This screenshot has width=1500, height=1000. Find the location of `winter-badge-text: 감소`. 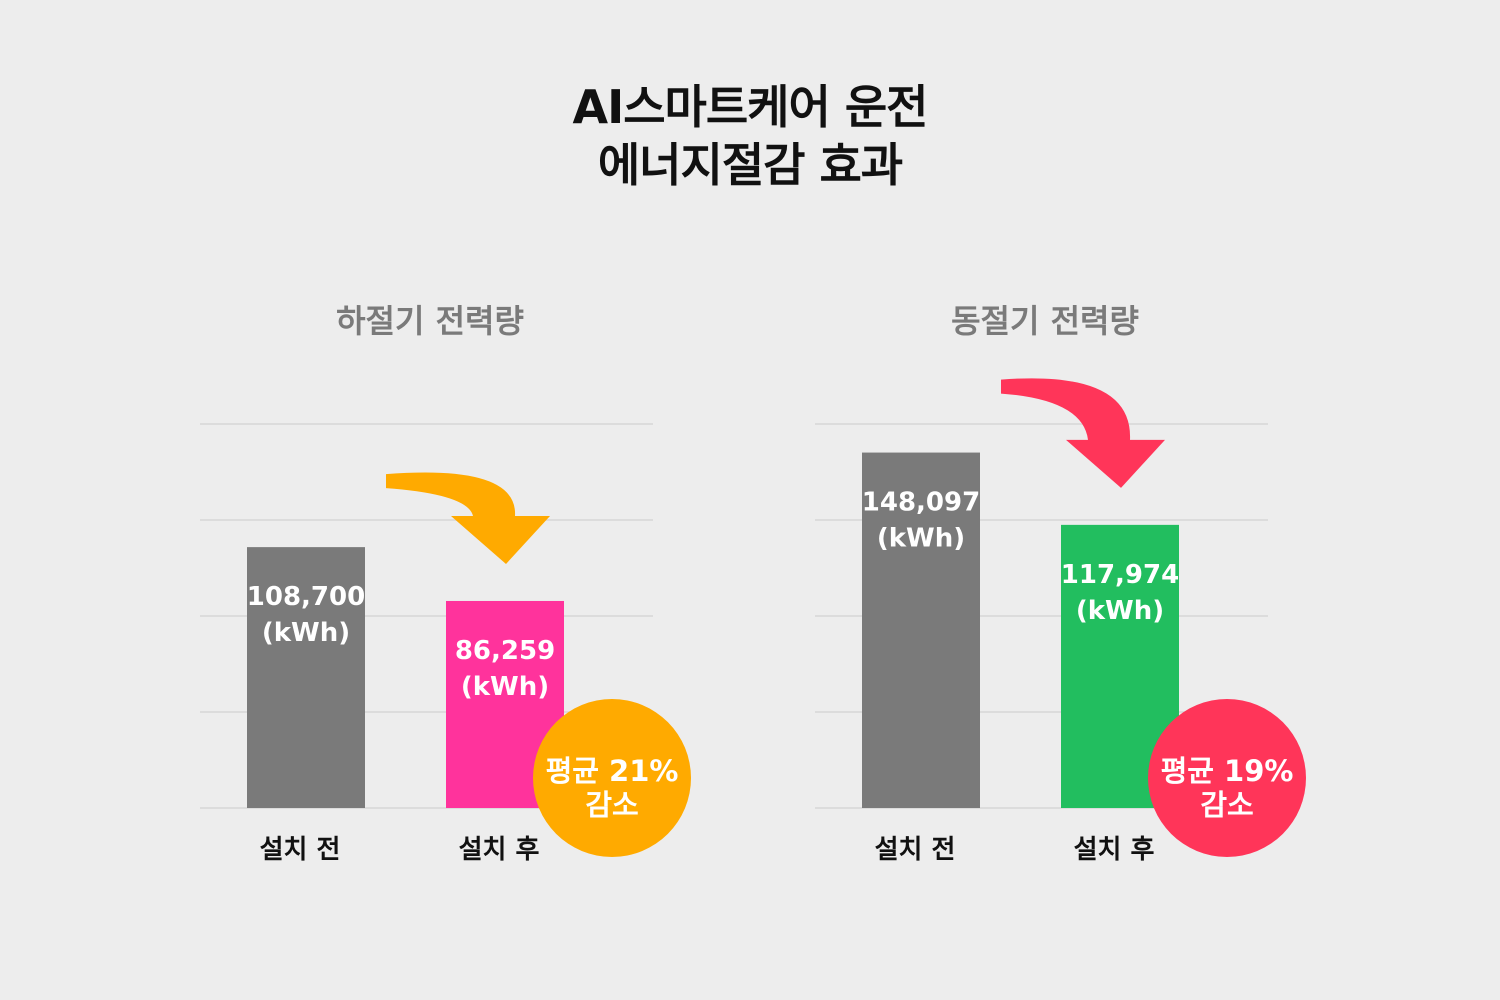

winter-badge-text: 감소 is located at coordinates (1226, 805).